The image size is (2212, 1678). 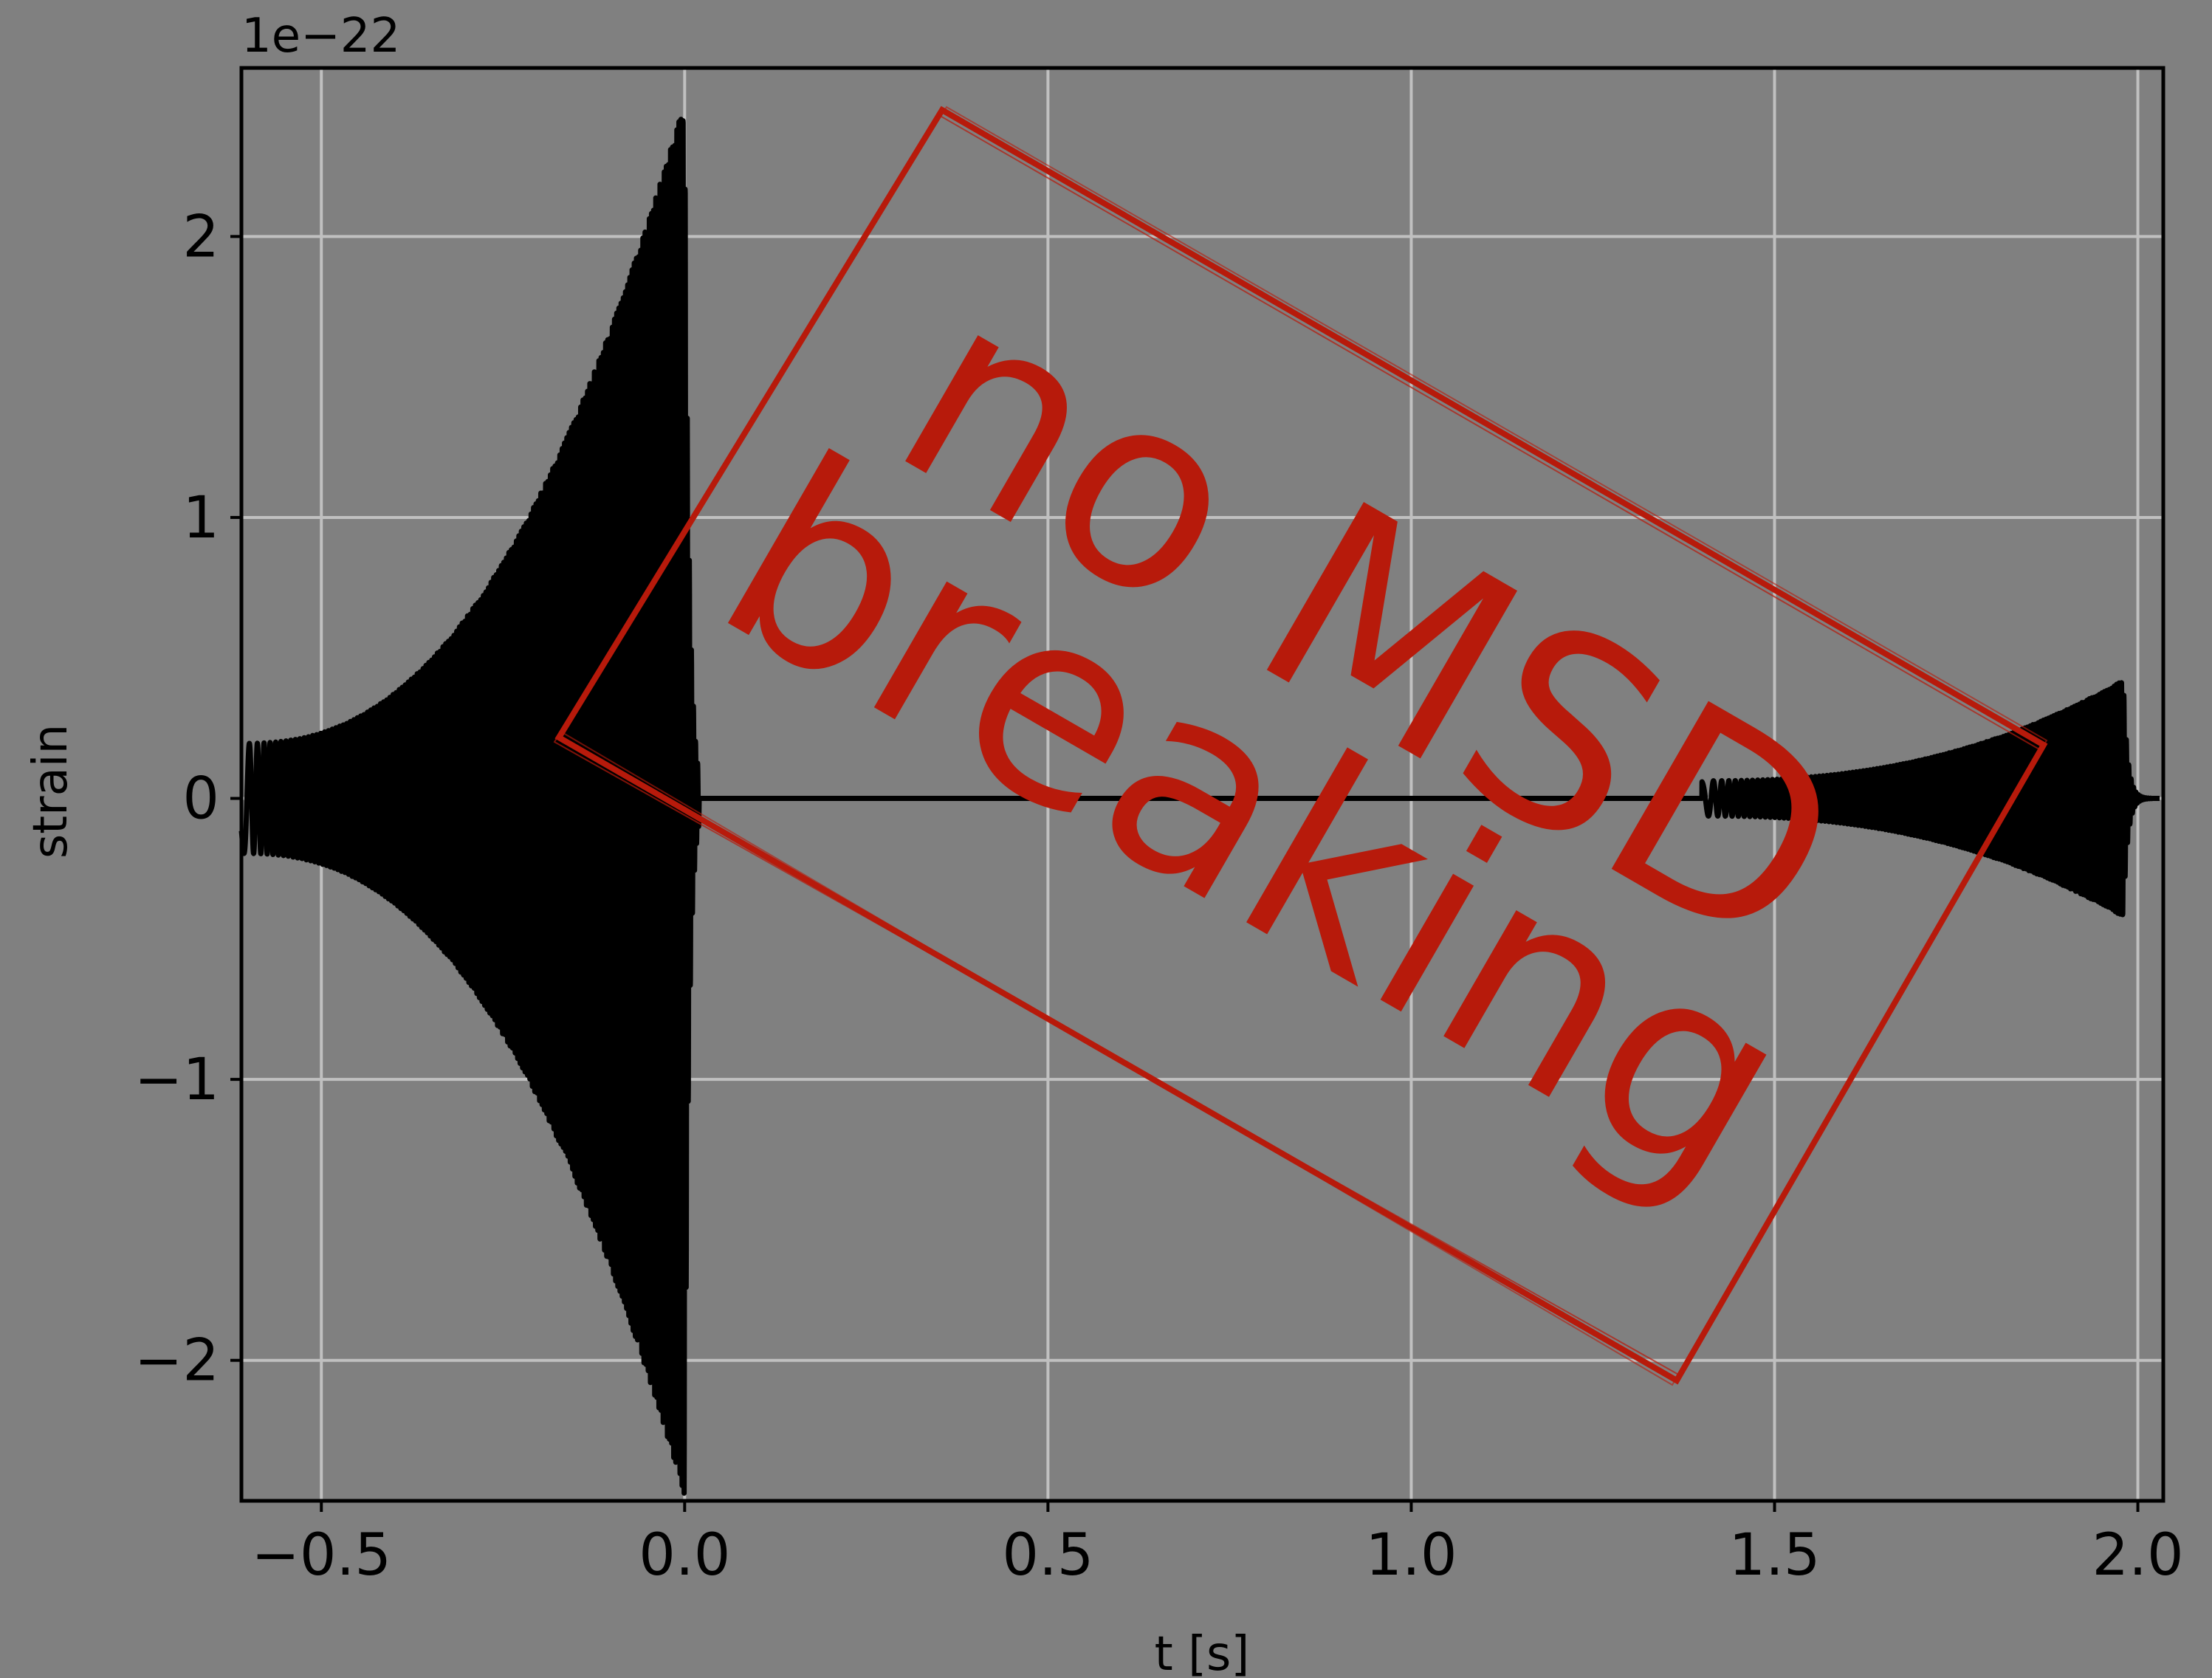 What do you see at coordinates (1411, 1555) in the screenshot?
I see `x-tick-label: 1.0` at bounding box center [1411, 1555].